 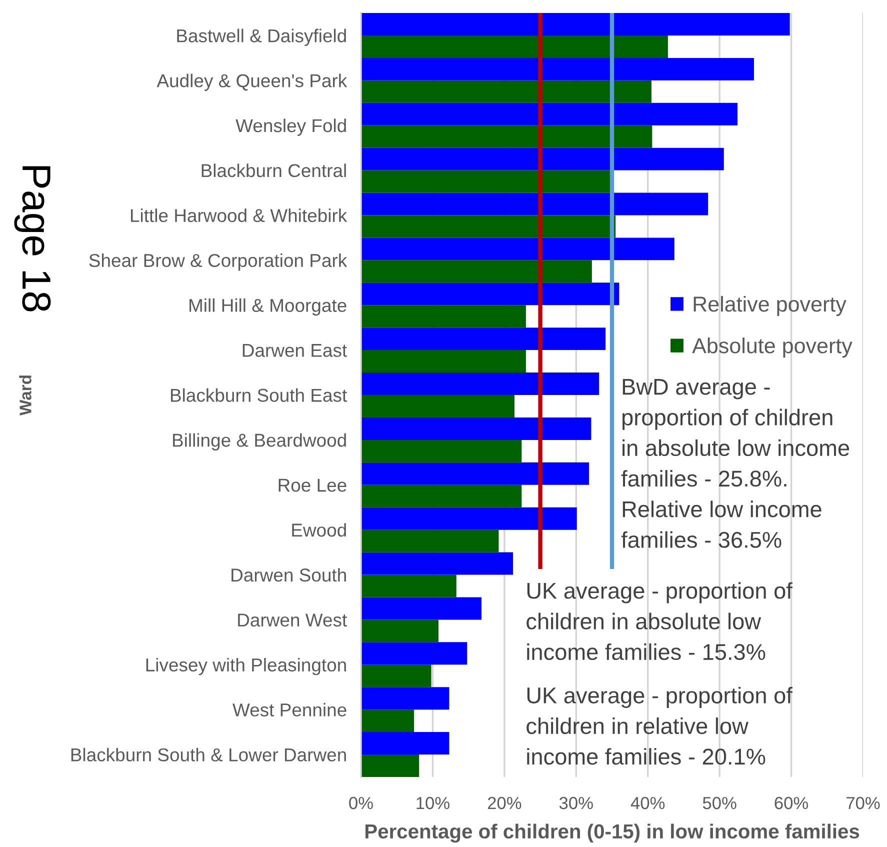 What do you see at coordinates (239, 215) in the screenshot?
I see `y-tick-label: Little Harwood & Whitebirk` at bounding box center [239, 215].